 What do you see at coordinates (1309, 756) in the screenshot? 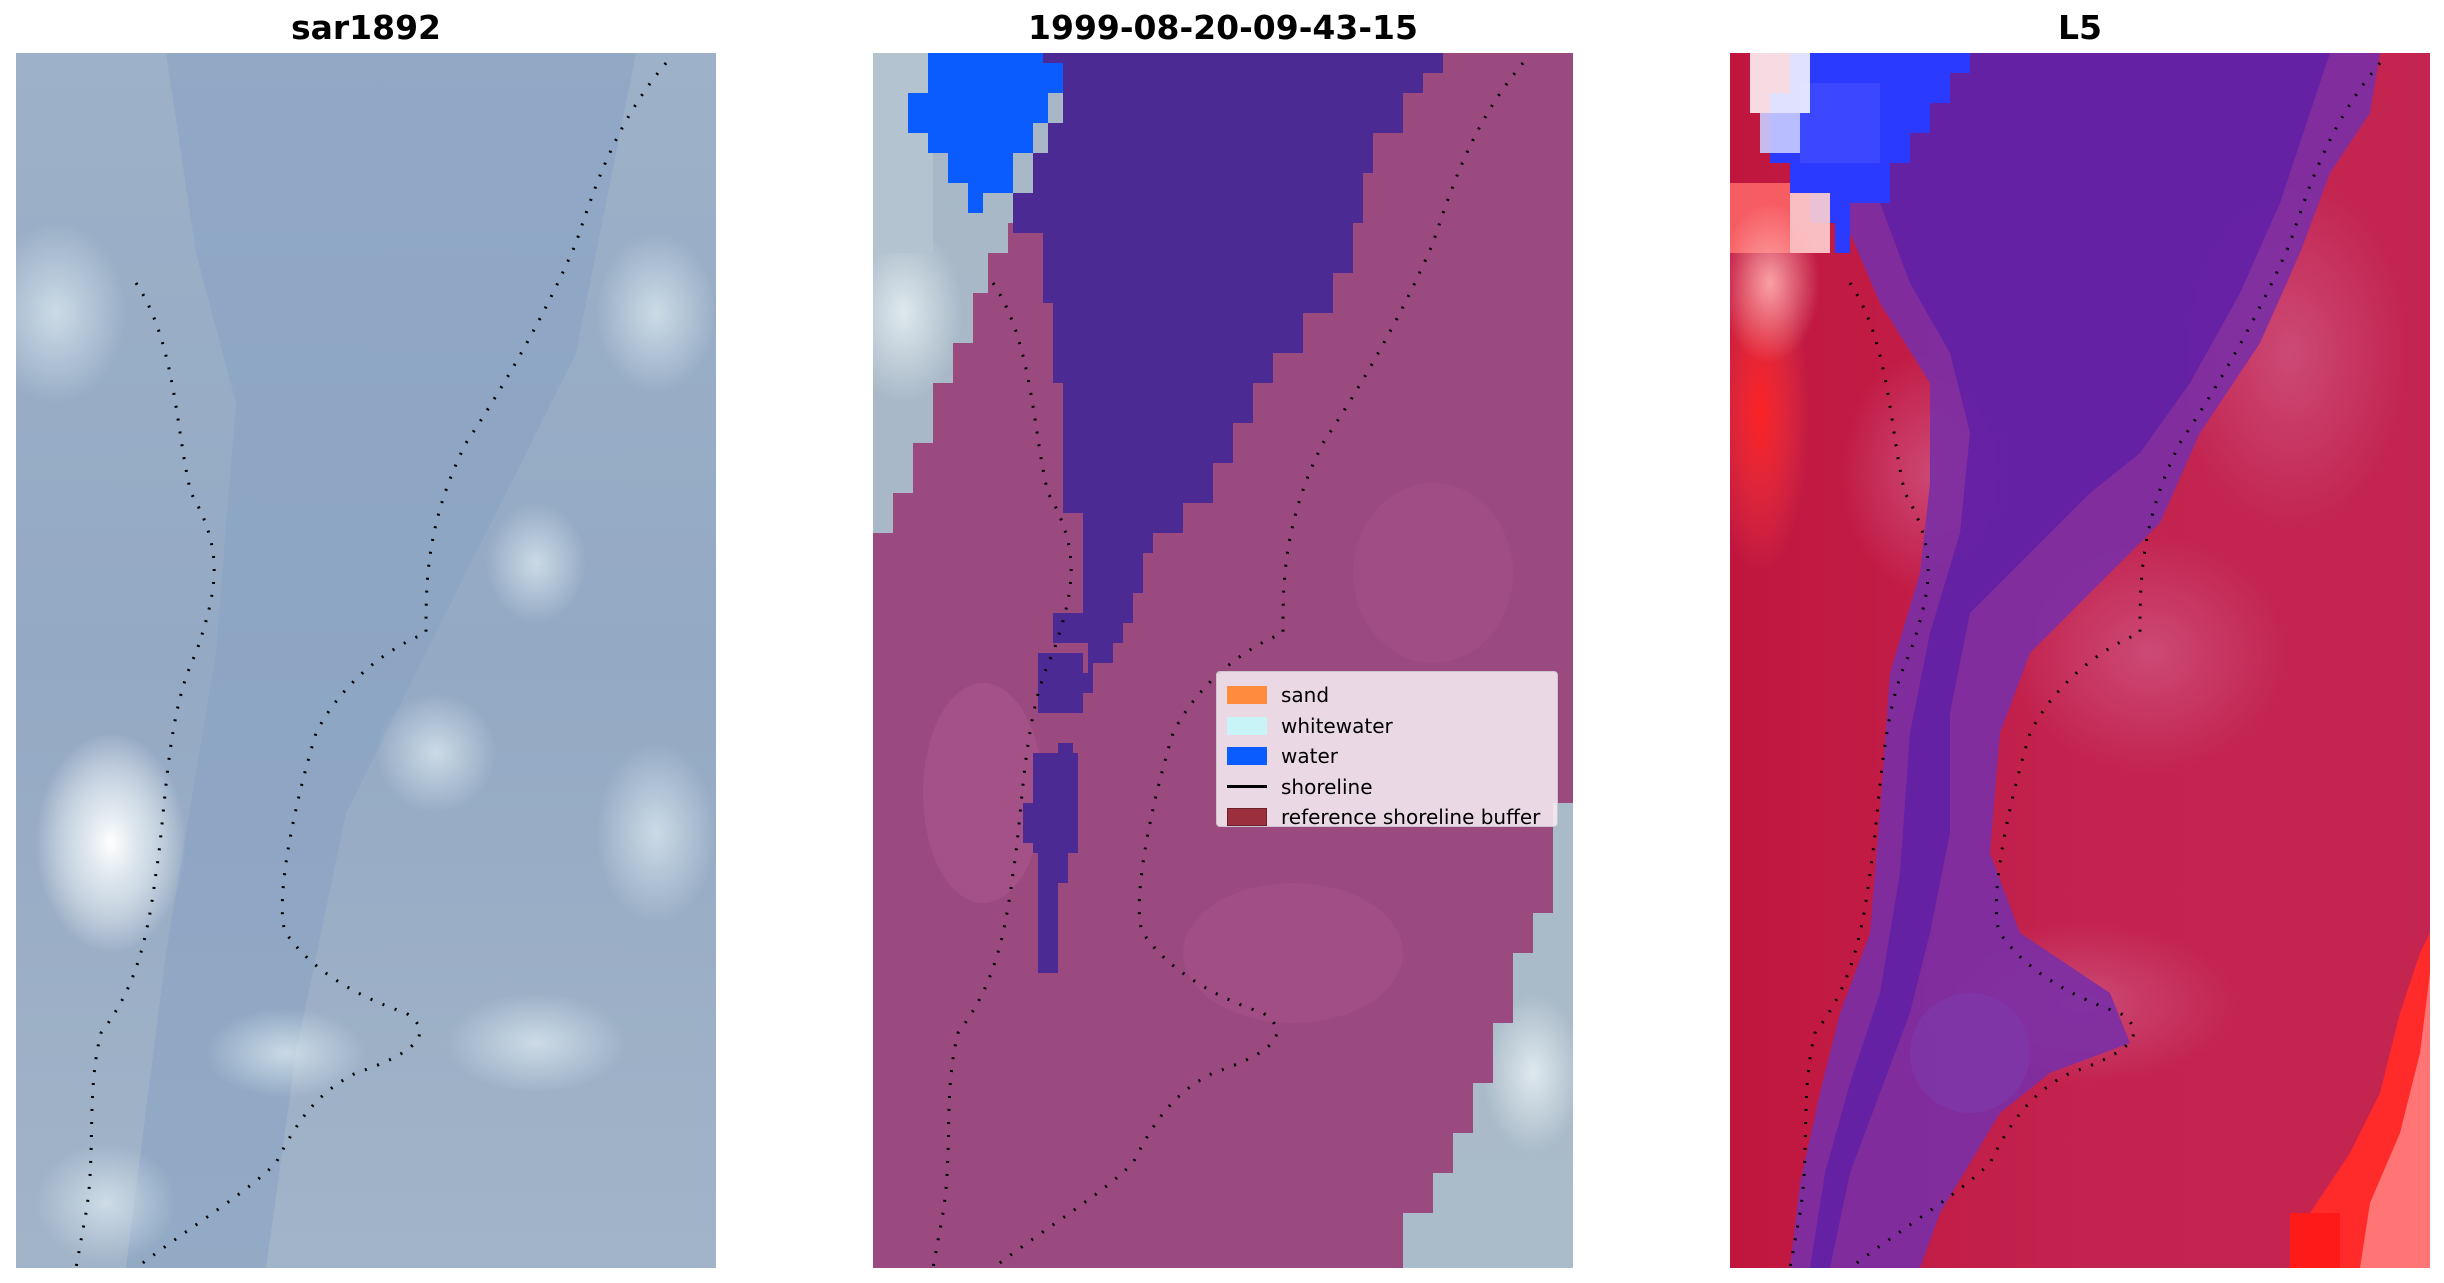
I see `legend-label: water` at bounding box center [1309, 756].